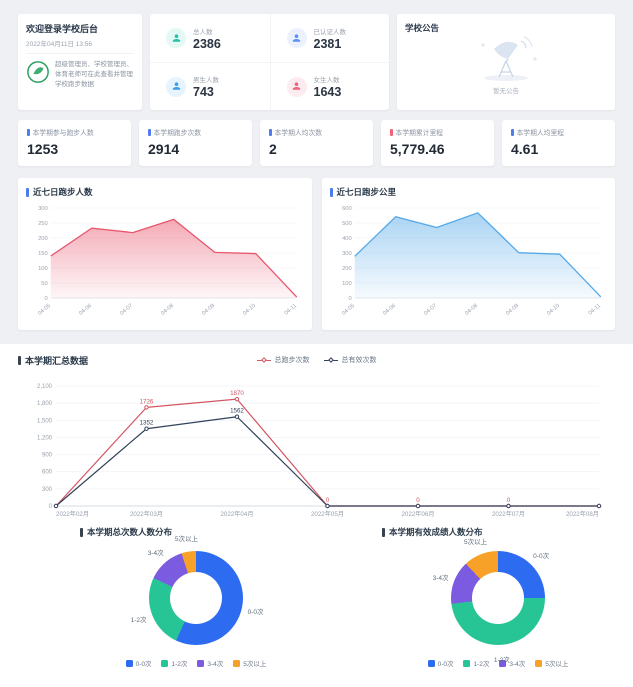 This screenshot has width=633, height=687. Describe the element at coordinates (45, 438) in the screenshot. I see `svg-text: 1,200` at that location.